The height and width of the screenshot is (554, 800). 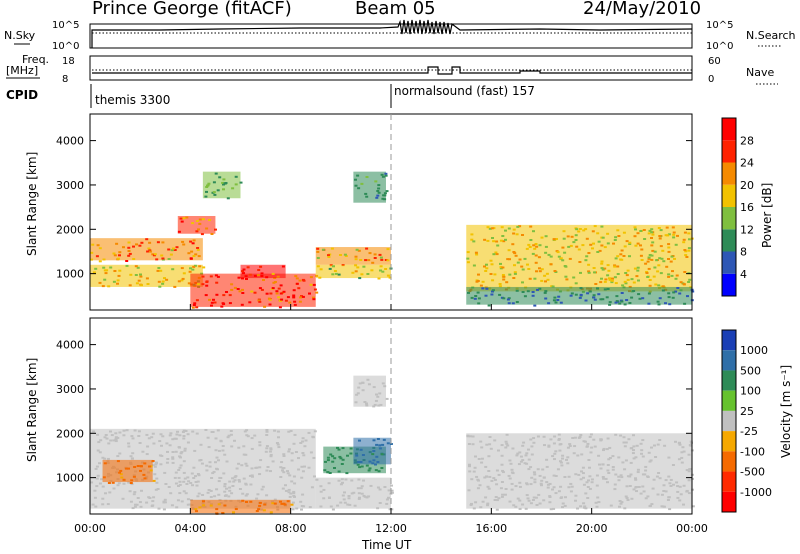 I want to click on colorbar-tick-label: -25, so click(x=749, y=431).